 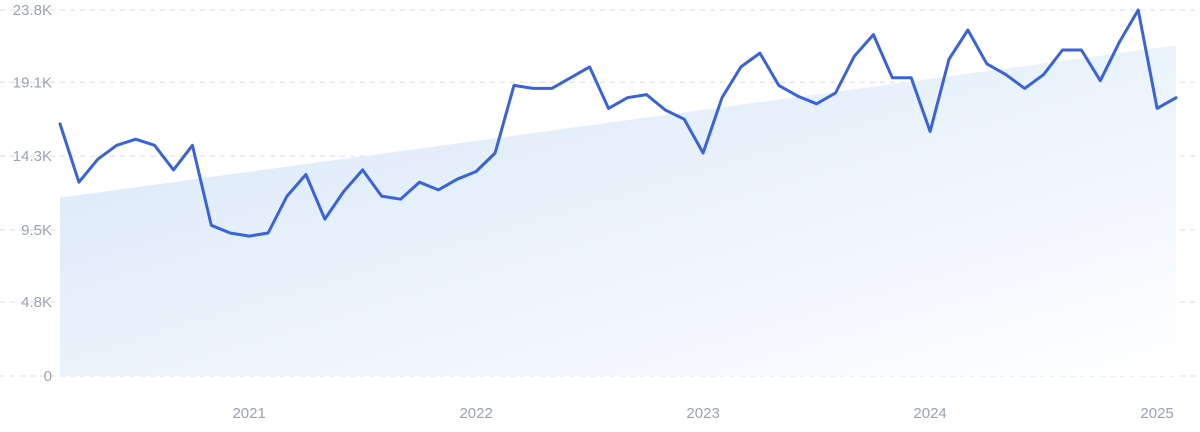 What do you see at coordinates (36, 302) in the screenshot?
I see `y-tick-label: 4.8K` at bounding box center [36, 302].